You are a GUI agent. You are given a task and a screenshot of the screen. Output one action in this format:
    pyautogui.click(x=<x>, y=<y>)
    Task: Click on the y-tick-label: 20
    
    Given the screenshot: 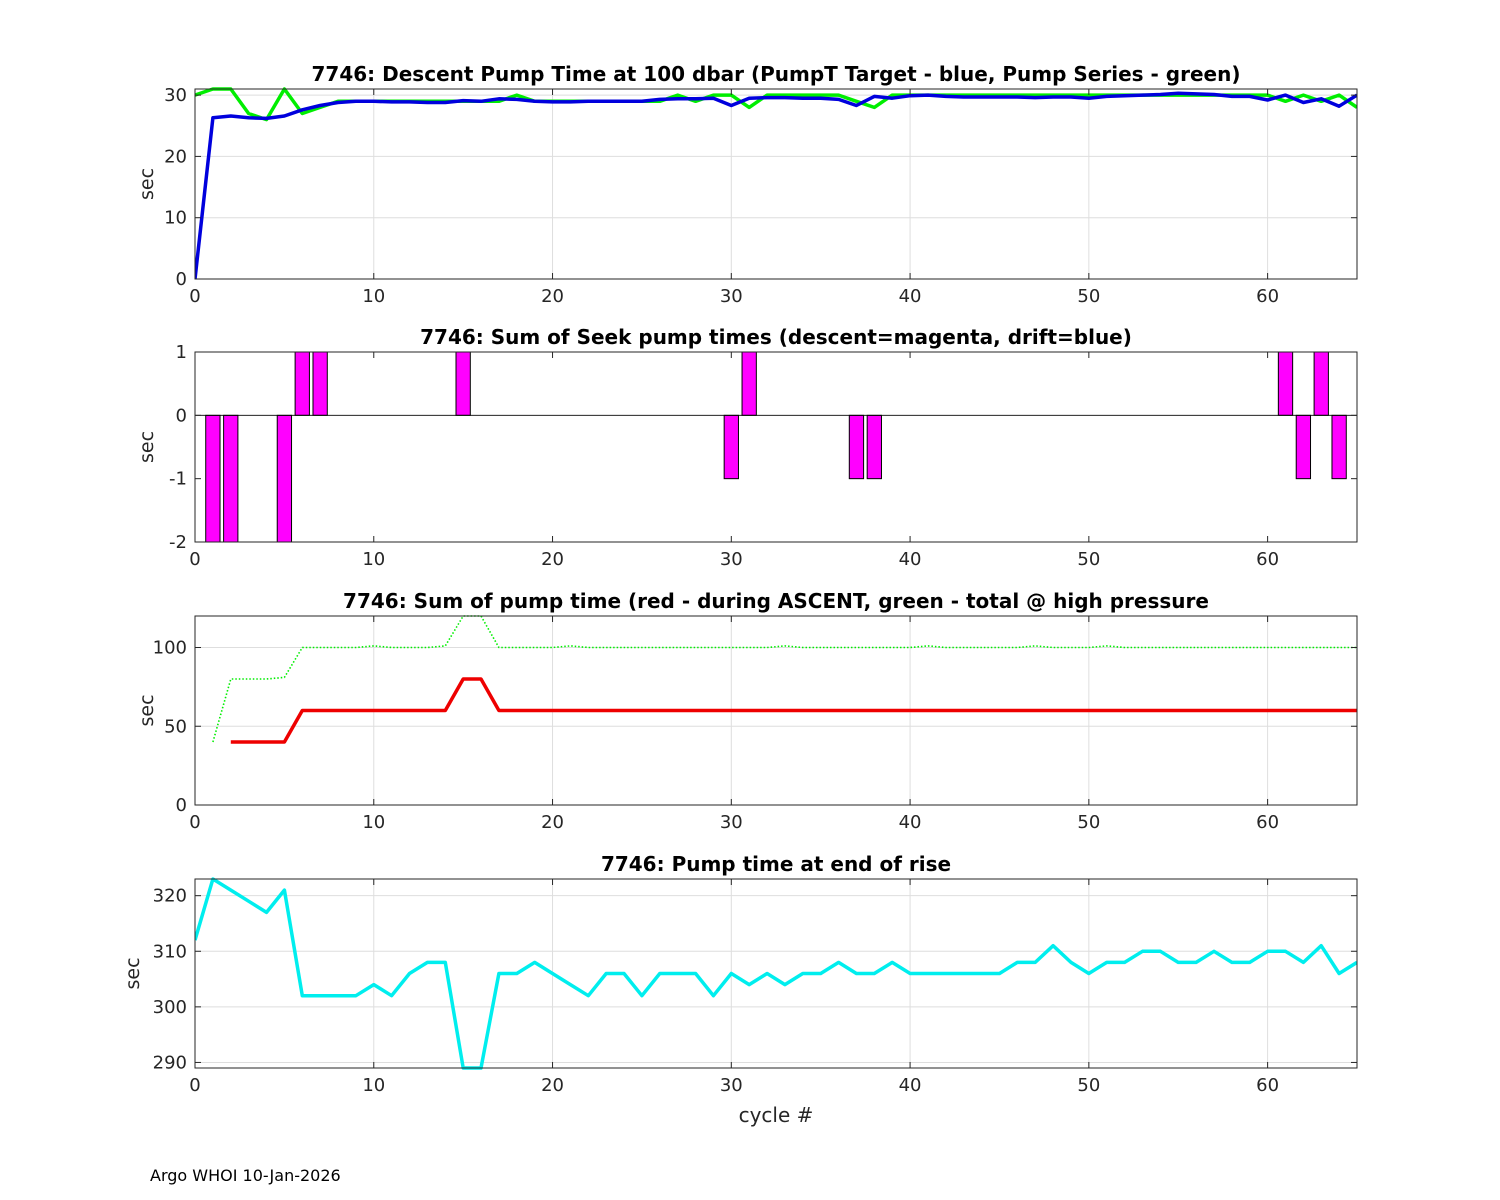 What is the action you would take?
    pyautogui.click(x=175, y=156)
    